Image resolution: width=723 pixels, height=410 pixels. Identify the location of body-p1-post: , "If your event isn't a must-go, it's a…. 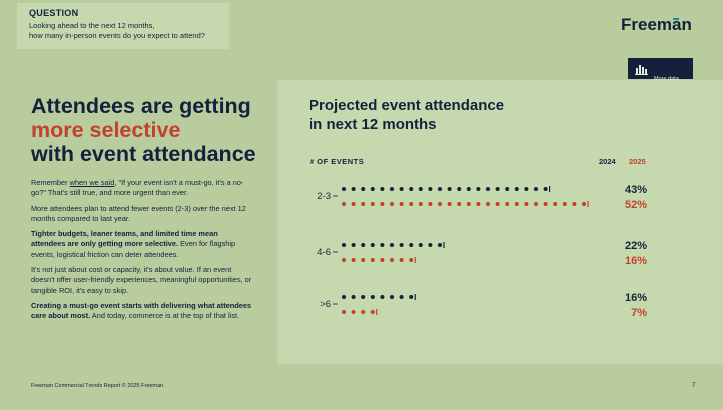
(137, 188).